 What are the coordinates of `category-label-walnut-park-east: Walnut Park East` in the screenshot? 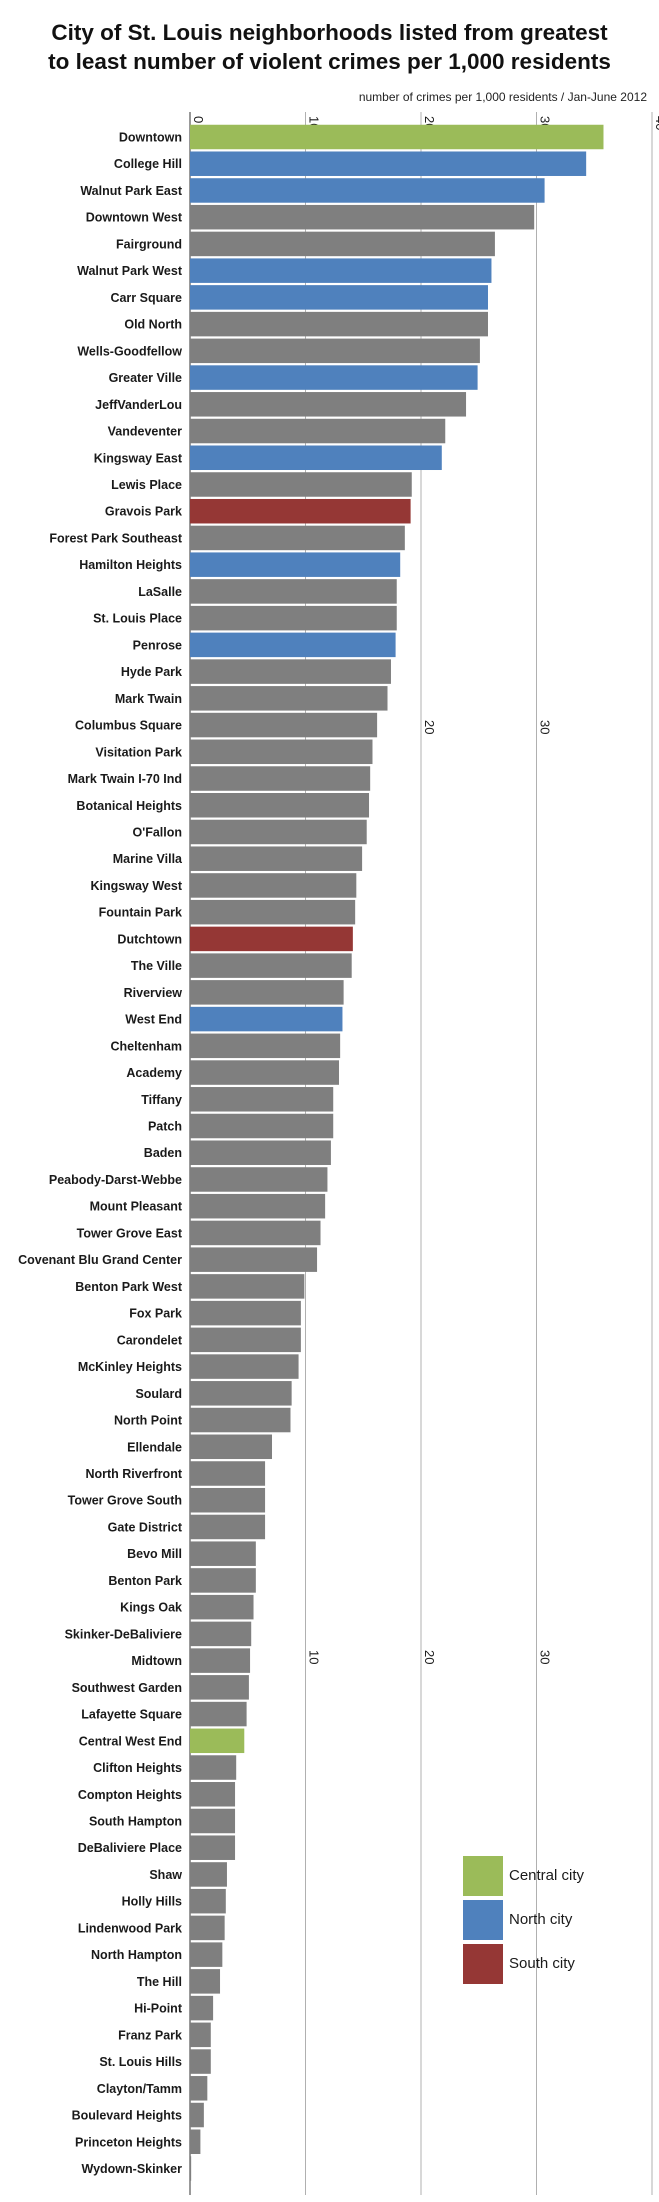 It's located at (131, 191).